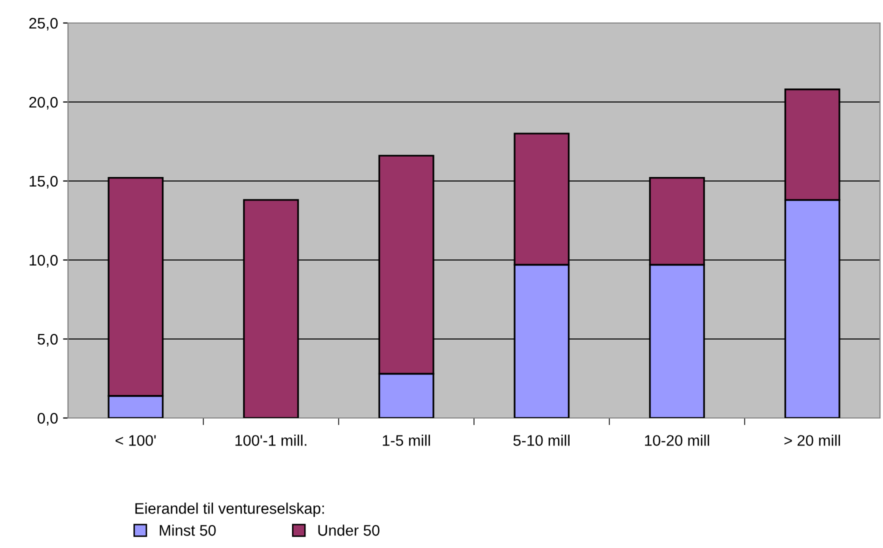 The width and height of the screenshot is (883, 548). Describe the element at coordinates (406, 440) in the screenshot. I see `x-tick-label: 1-5 mill` at that location.